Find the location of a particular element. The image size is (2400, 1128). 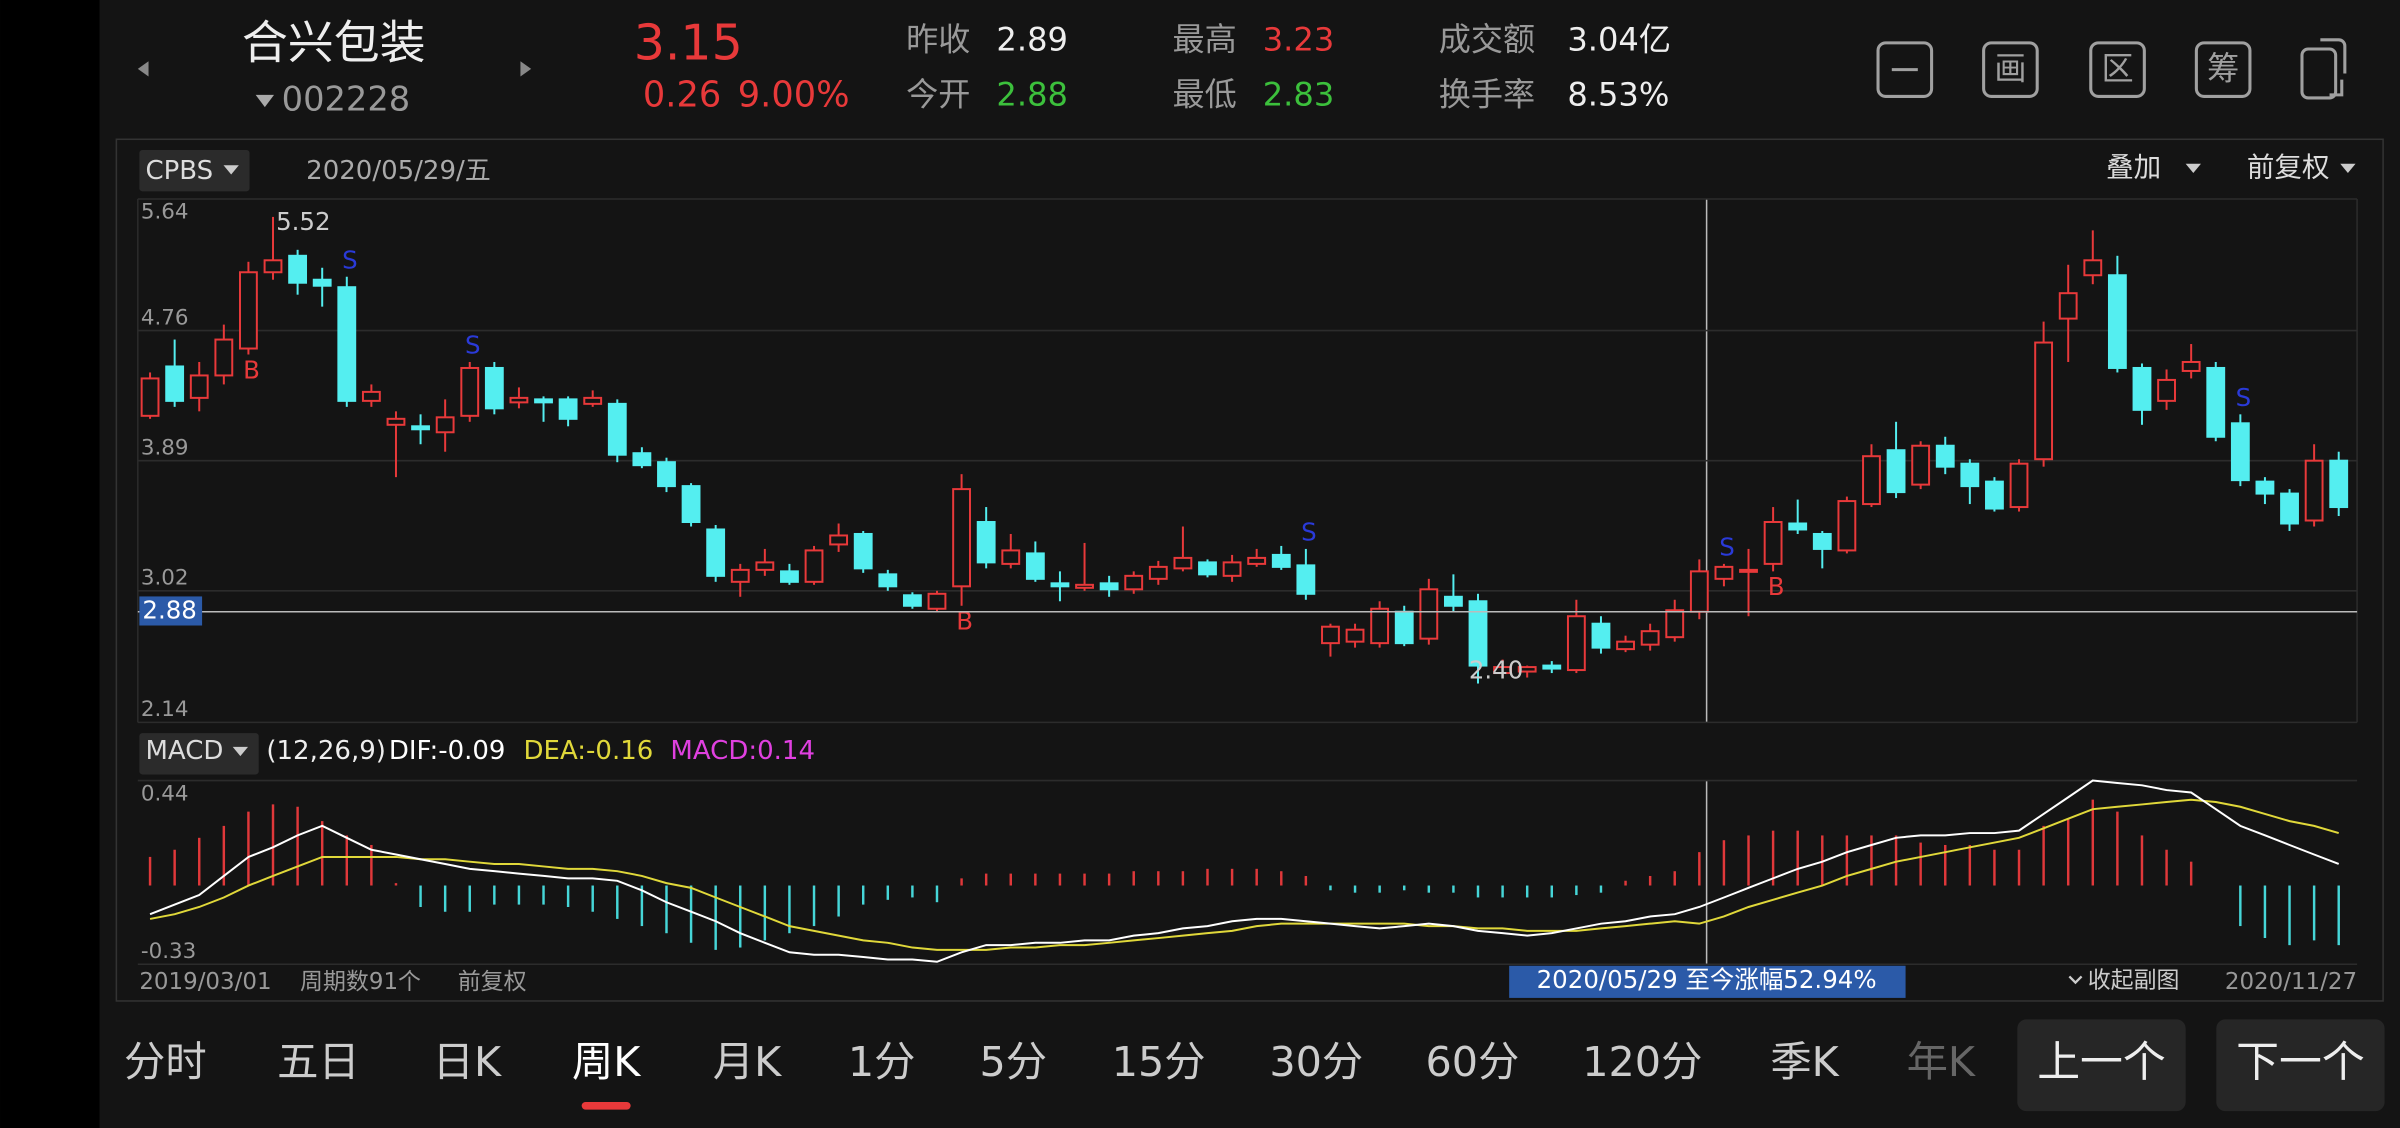

prev-button is located at coordinates (2101, 1065).